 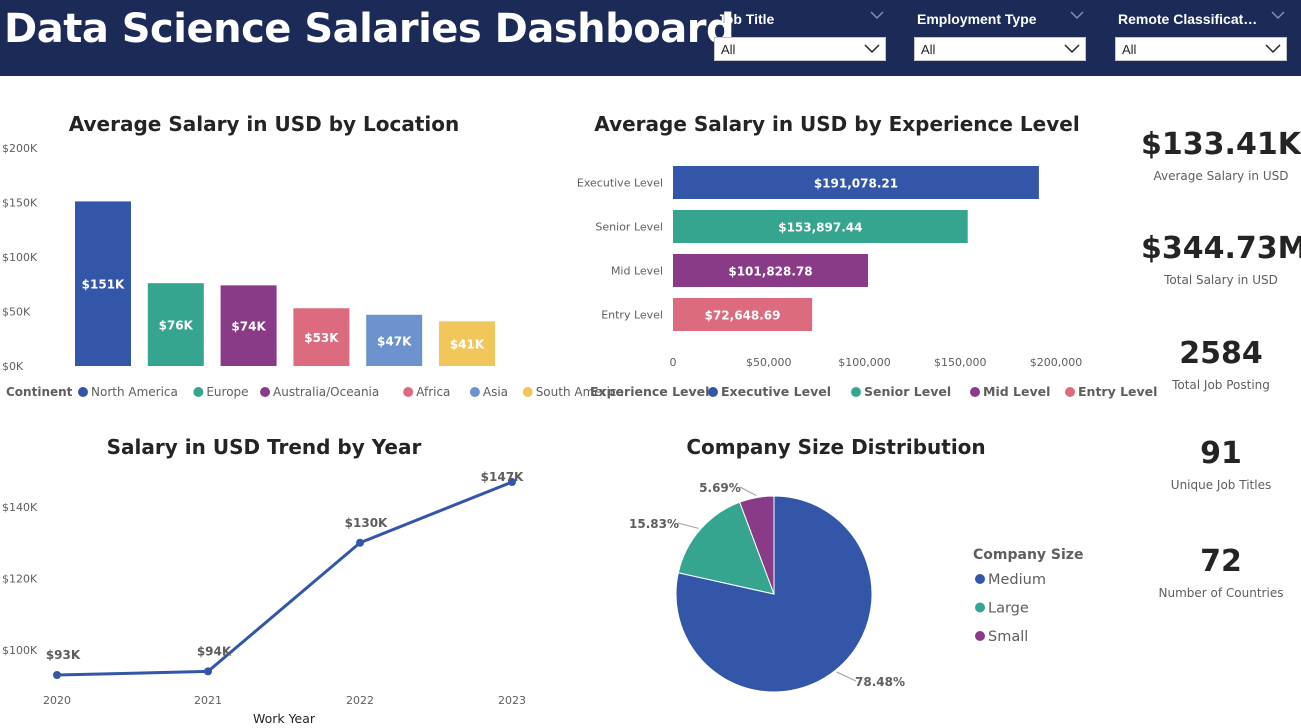 I want to click on y-tick-label: $100K, so click(x=20, y=650).